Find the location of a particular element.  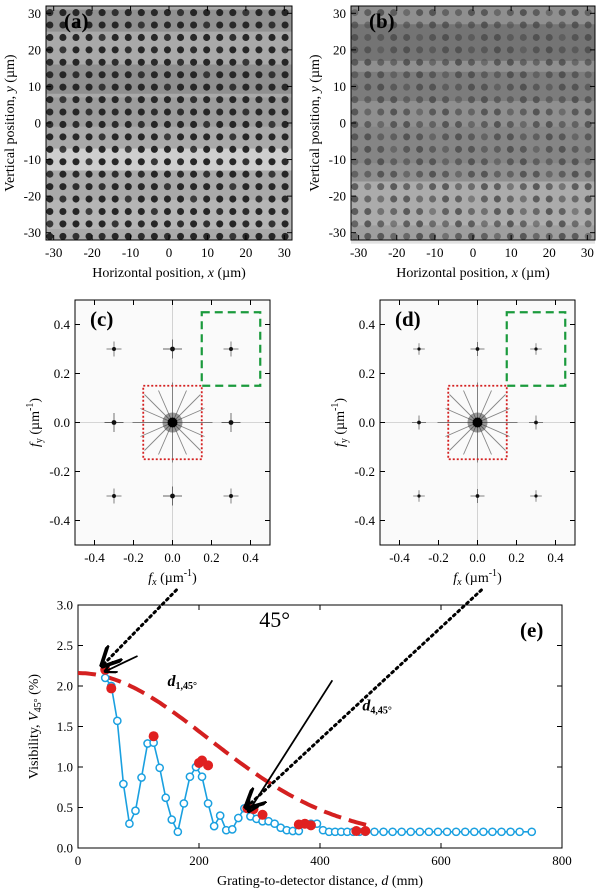

y-tick-label: -20 is located at coordinates (337, 196).